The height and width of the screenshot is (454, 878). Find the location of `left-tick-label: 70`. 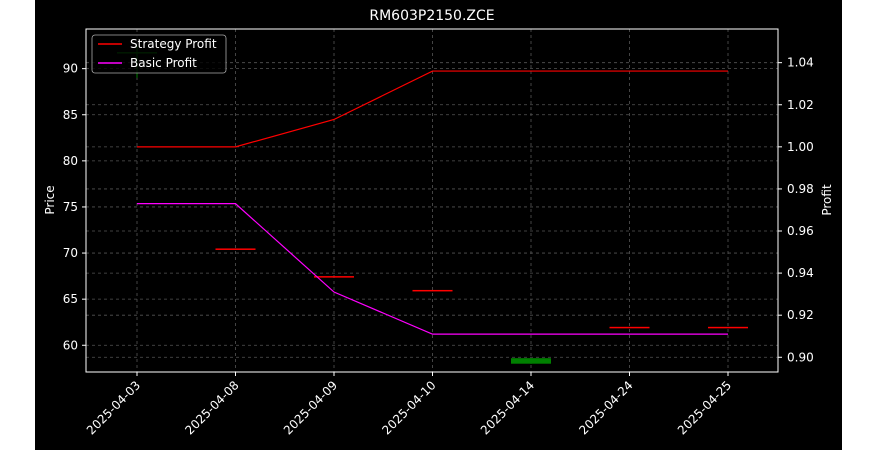

left-tick-label: 70 is located at coordinates (70, 253).